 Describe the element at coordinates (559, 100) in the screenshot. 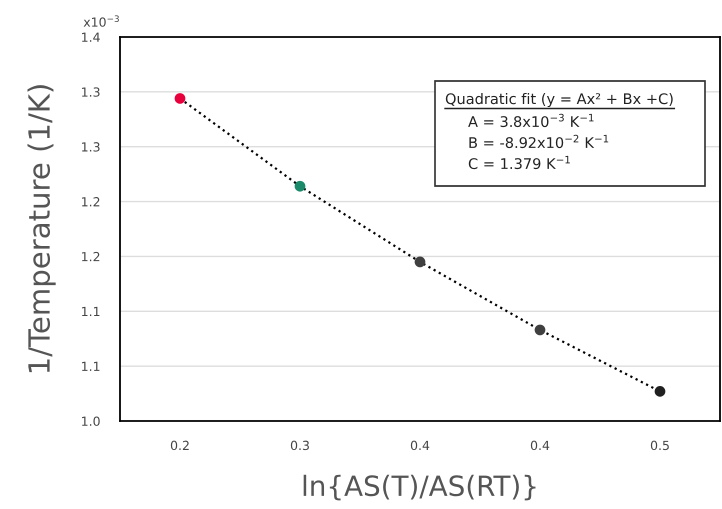

I see `annotation: Quadratic fit (y = Ax² + Bx +C)` at that location.